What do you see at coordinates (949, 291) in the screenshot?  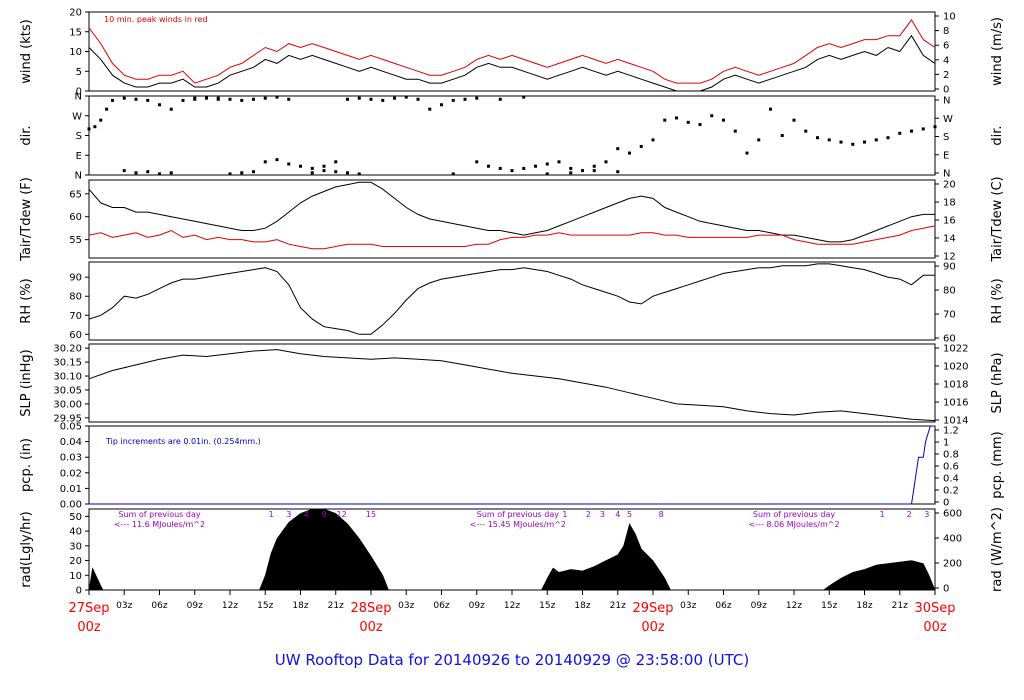 I see `right-tick-label: 80` at bounding box center [949, 291].